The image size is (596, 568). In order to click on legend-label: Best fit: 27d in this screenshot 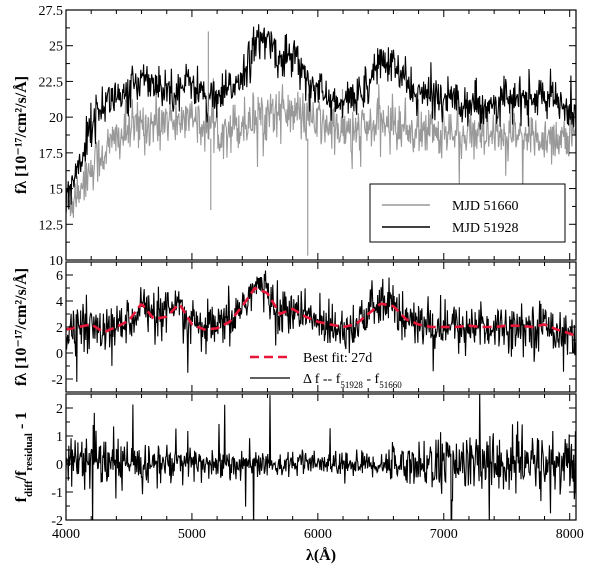, I will do `click(337, 358)`.